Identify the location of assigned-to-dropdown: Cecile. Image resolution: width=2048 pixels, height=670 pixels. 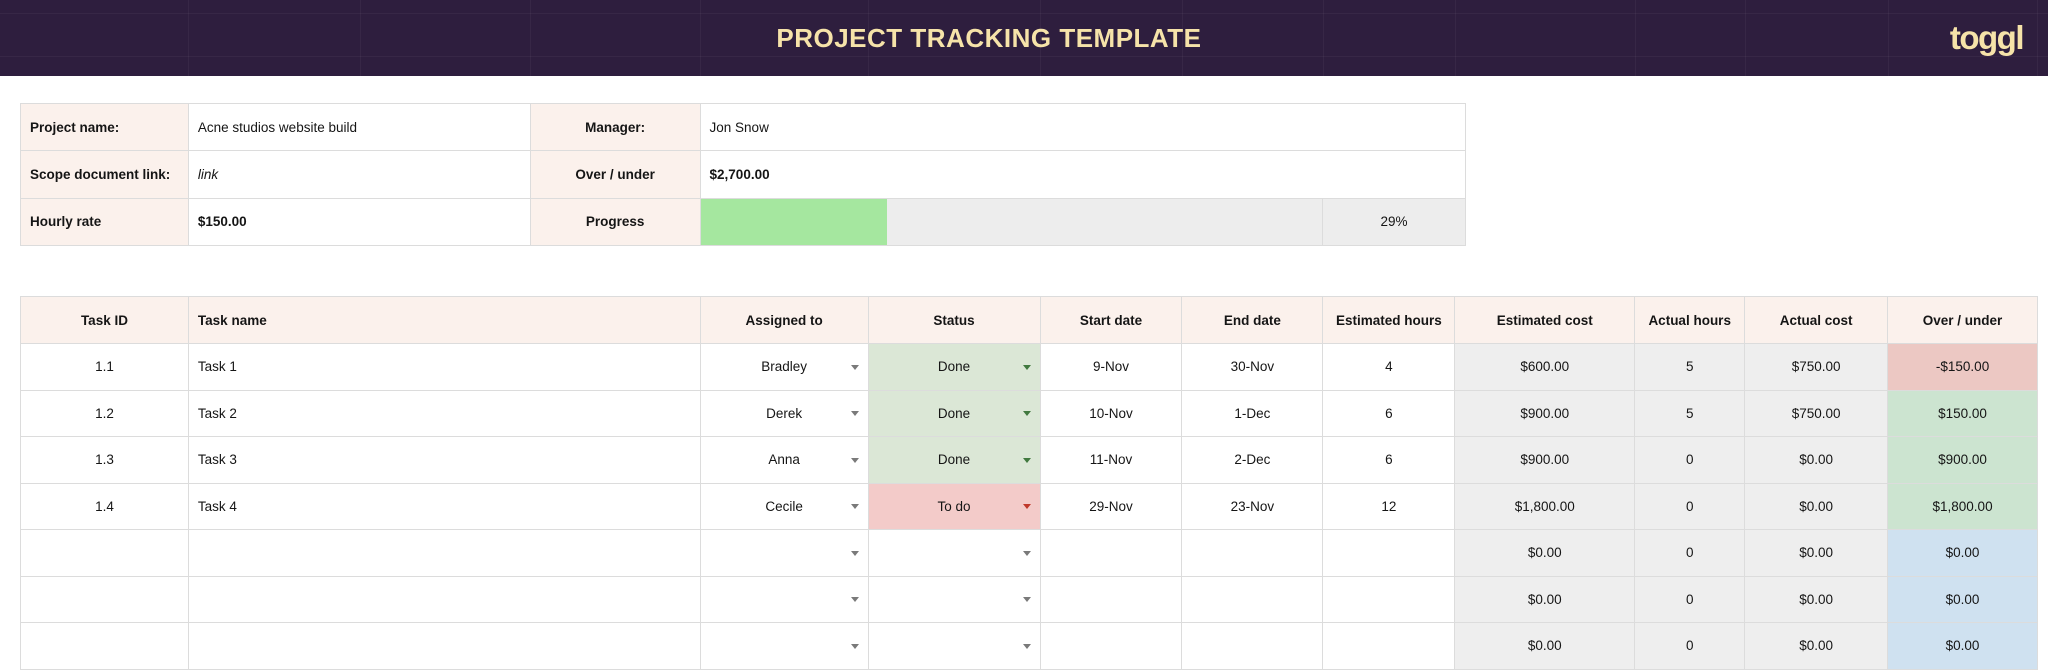
(784, 506).